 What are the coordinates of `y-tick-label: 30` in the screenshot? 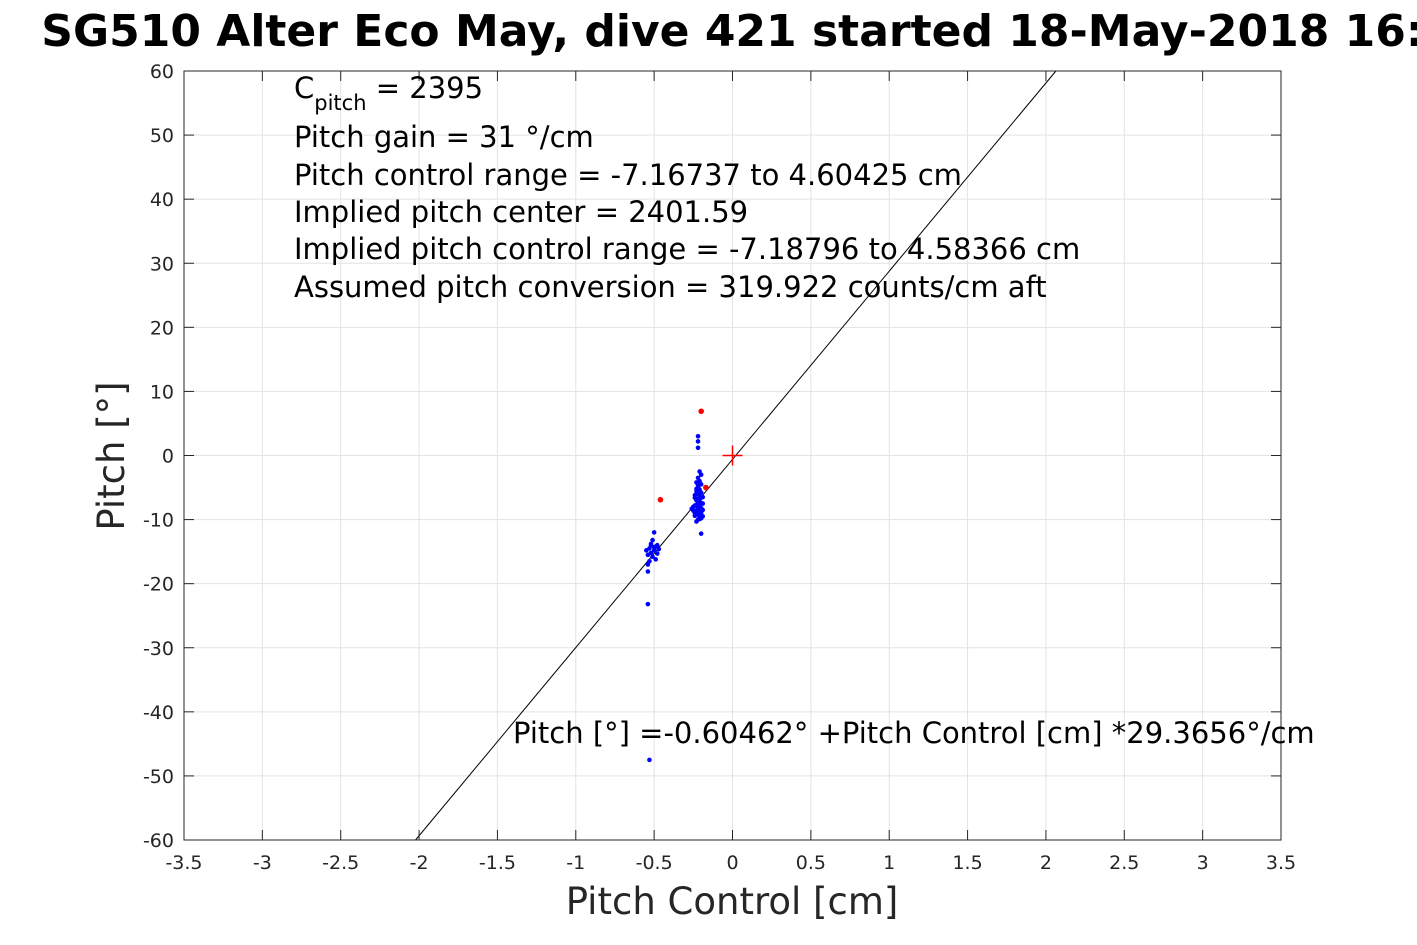 It's located at (162, 264).